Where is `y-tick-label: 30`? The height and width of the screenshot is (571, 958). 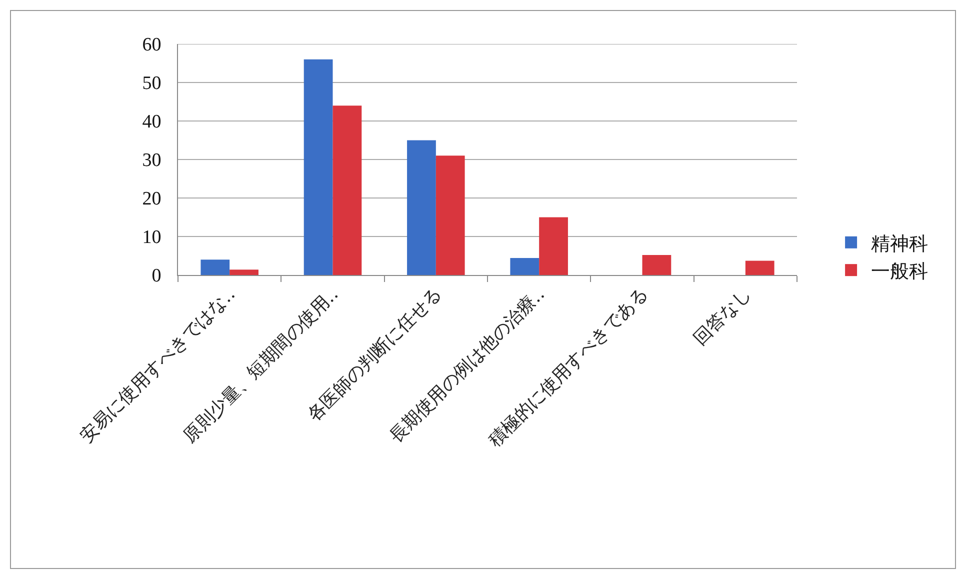 y-tick-label: 30 is located at coordinates (152, 161).